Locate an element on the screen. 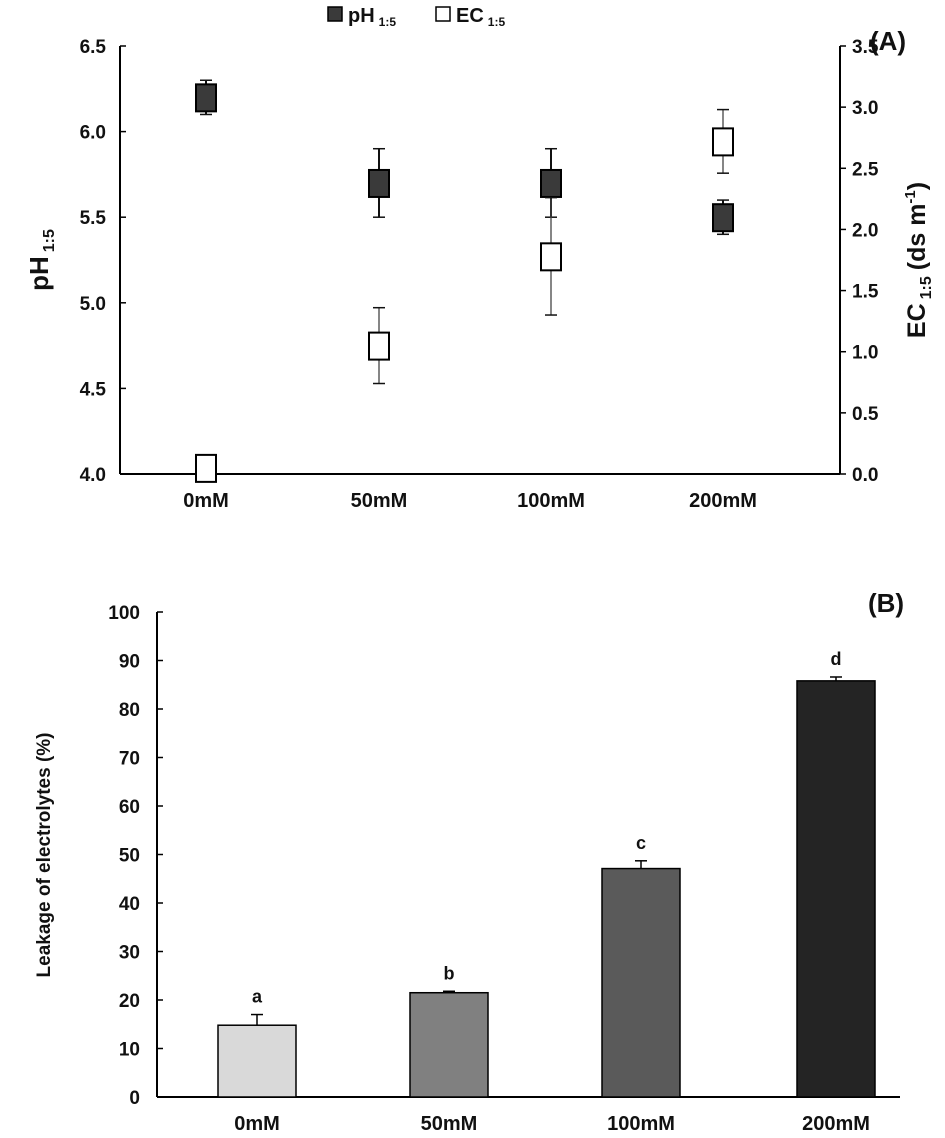  panel-a-label: (A) is located at coordinates (888, 41).